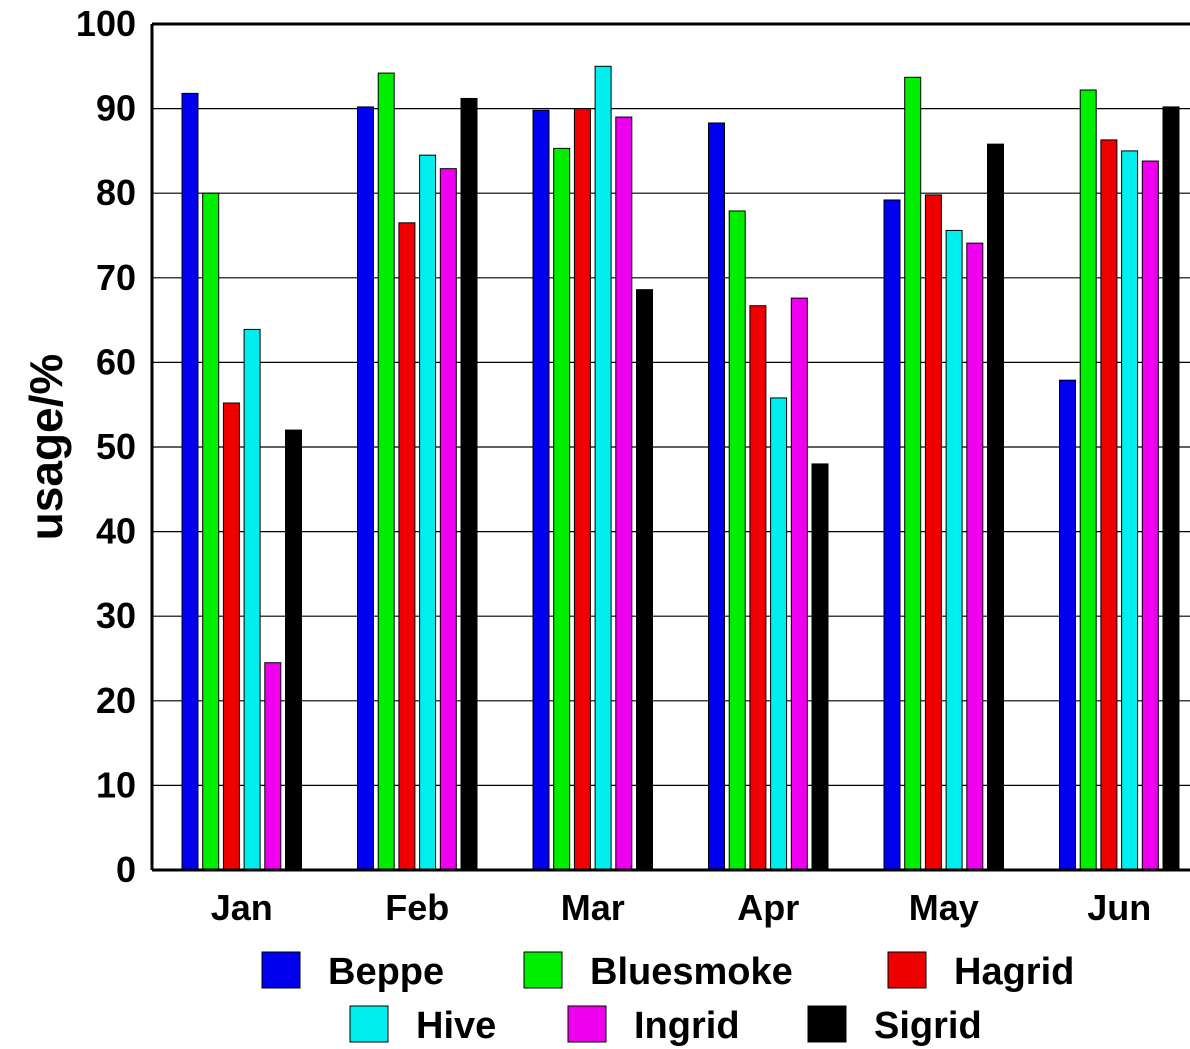 The image size is (1190, 1049). What do you see at coordinates (907, 970) in the screenshot?
I see `legend-swatch-hagrid` at bounding box center [907, 970].